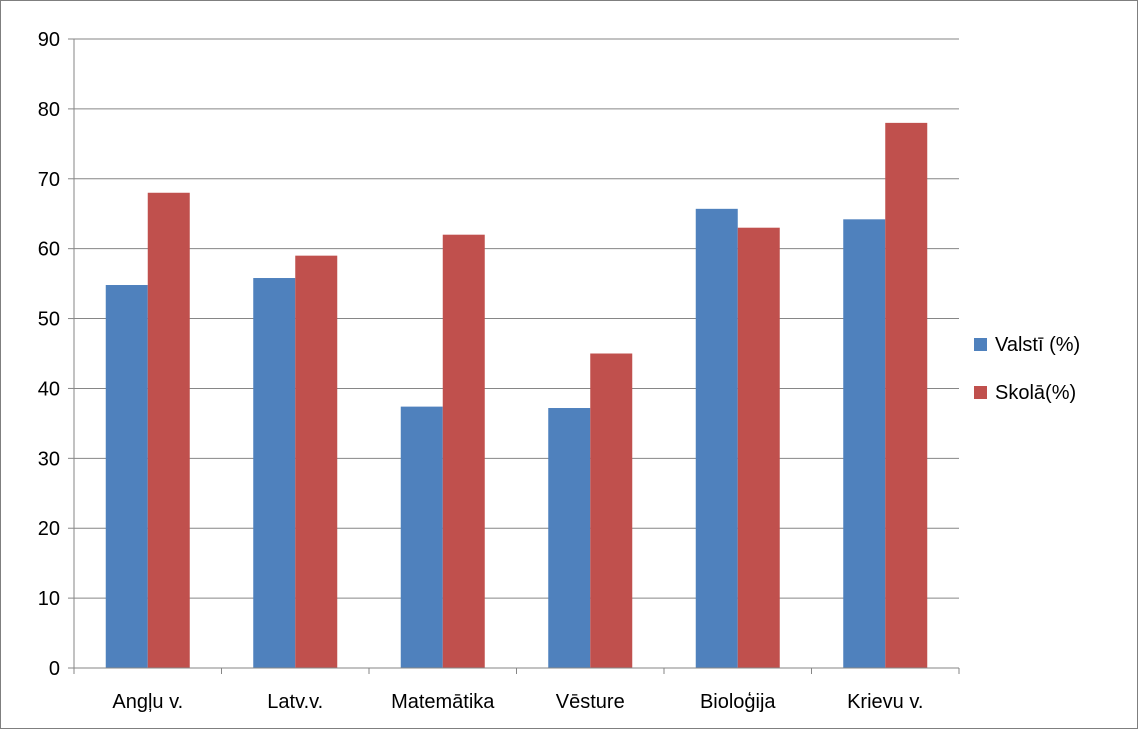 Image resolution: width=1138 pixels, height=730 pixels. What do you see at coordinates (49, 599) in the screenshot?
I see `y-tick-label: 10` at bounding box center [49, 599].